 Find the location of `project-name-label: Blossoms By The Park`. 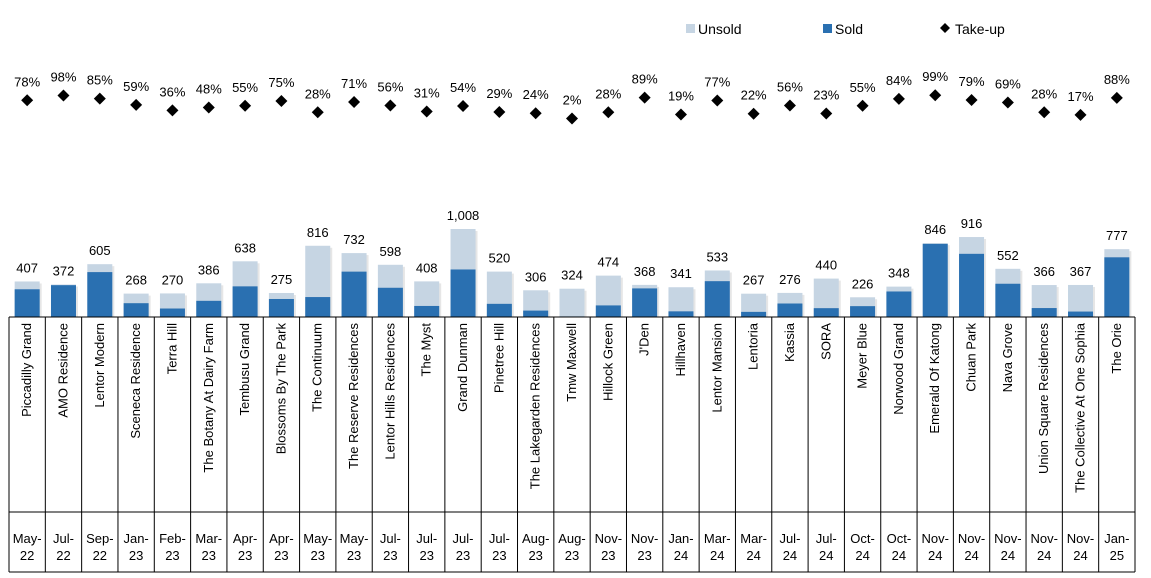

project-name-label: Blossoms By The Park is located at coordinates (280, 389).